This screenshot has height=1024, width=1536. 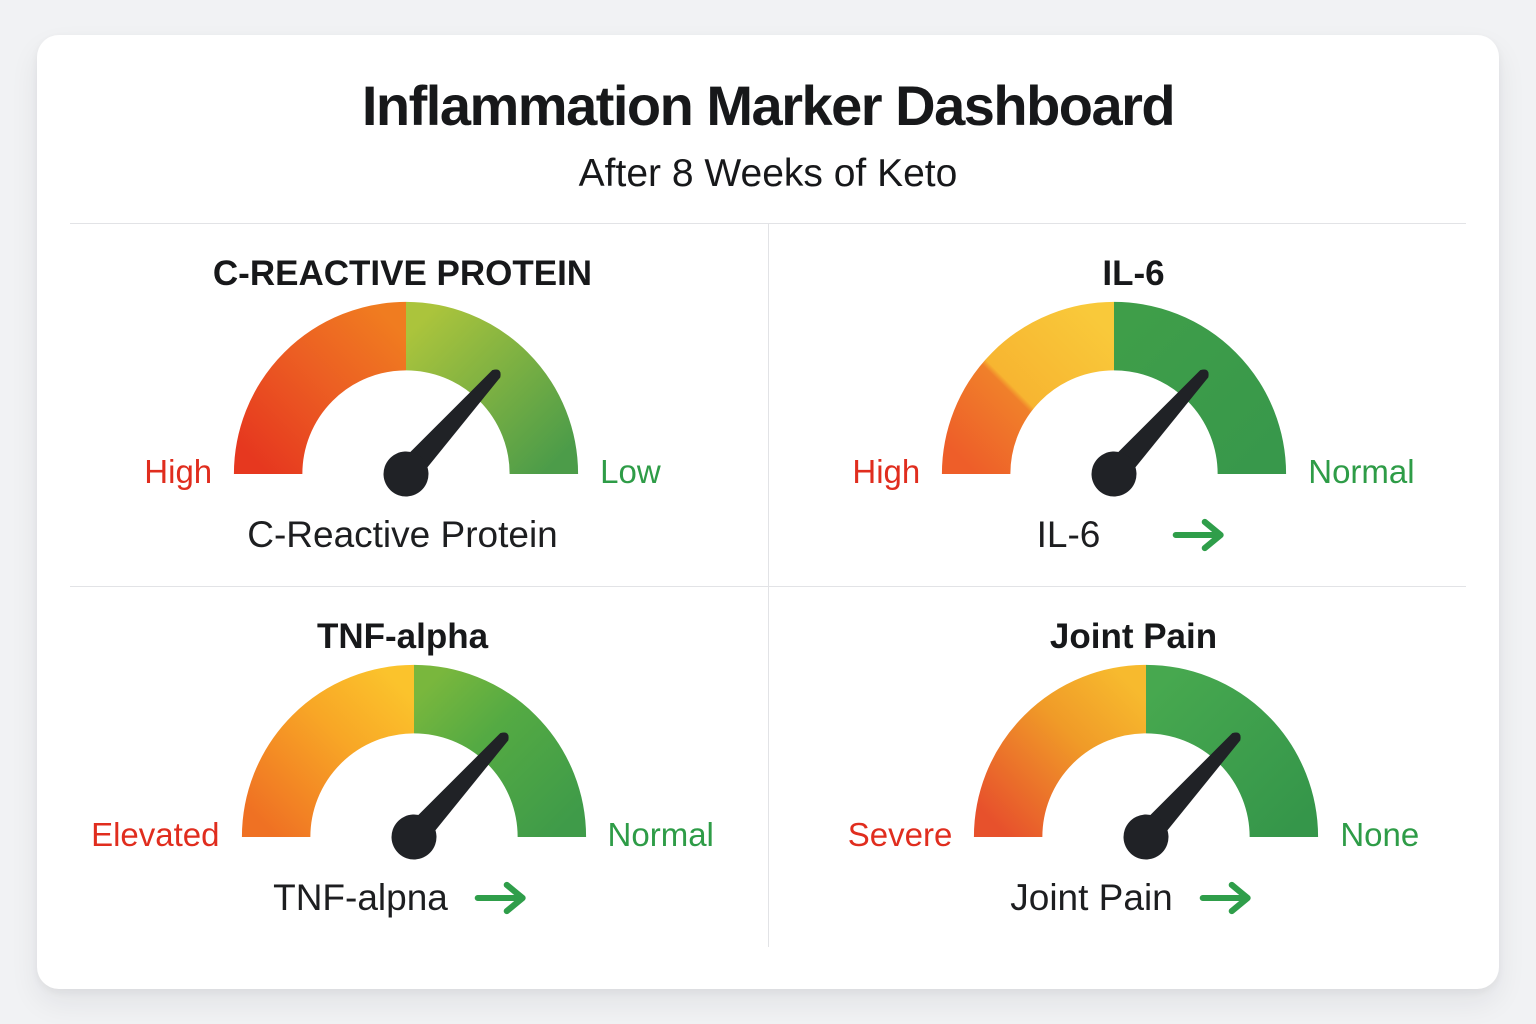 I want to click on gauge-body: High Normal, so click(x=1133, y=398).